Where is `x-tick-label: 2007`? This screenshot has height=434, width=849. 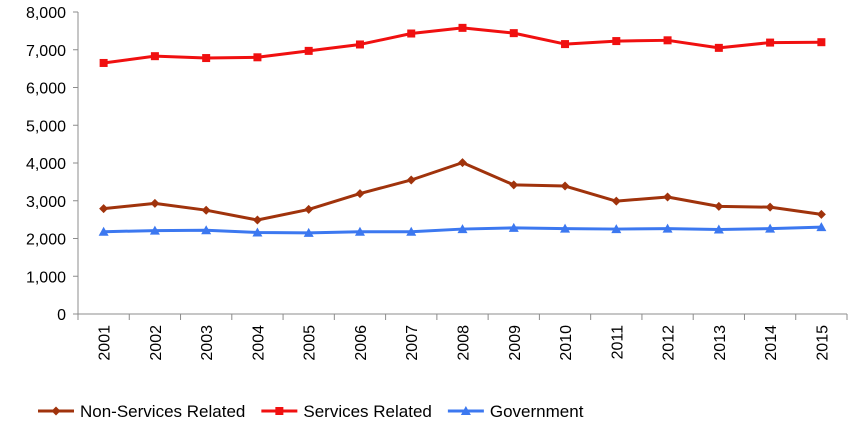
x-tick-label: 2007 is located at coordinates (412, 343).